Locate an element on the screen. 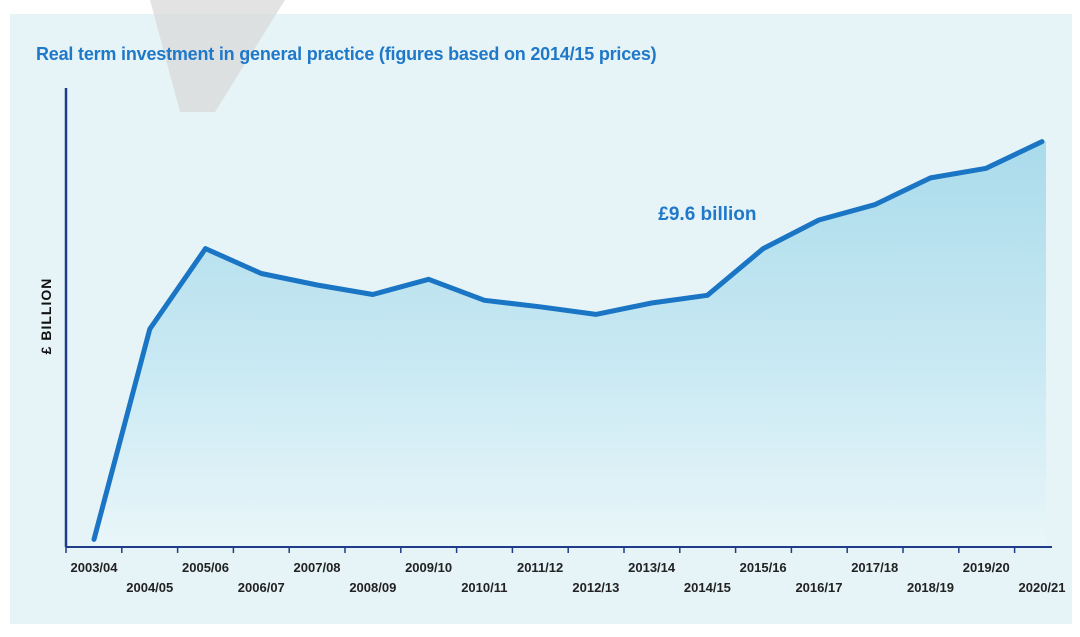  x-tick-label: 2015/16 is located at coordinates (763, 567).